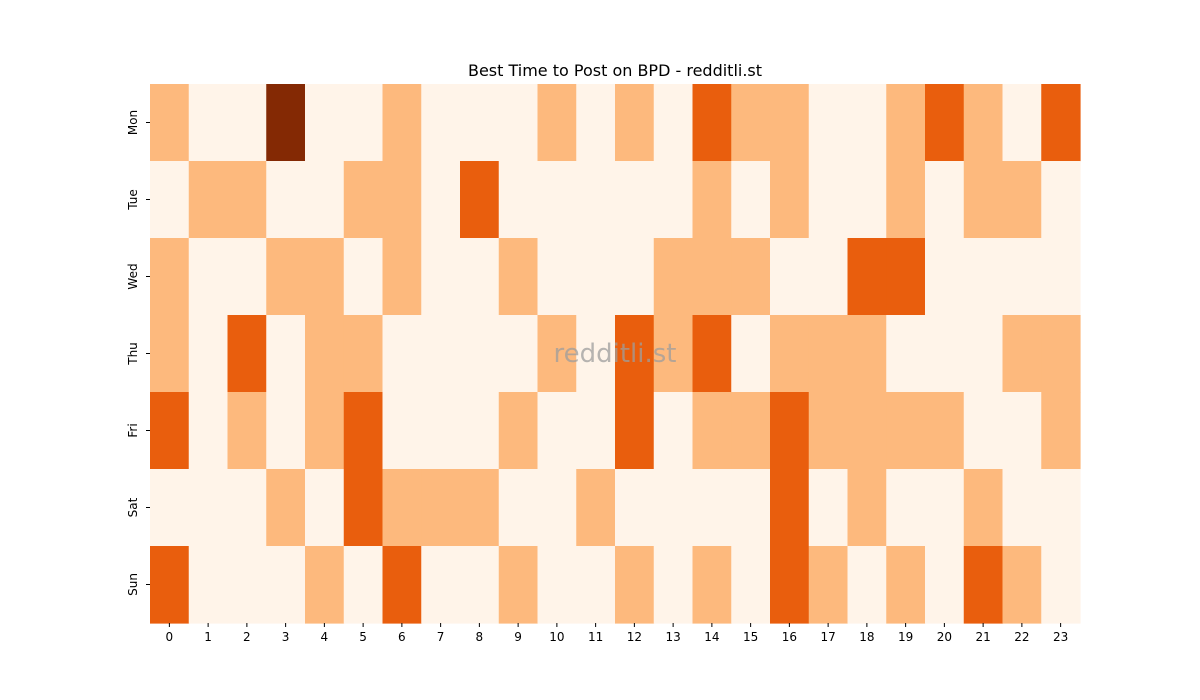  Describe the element at coordinates (672, 637) in the screenshot. I see `x-tick-label: 13` at that location.